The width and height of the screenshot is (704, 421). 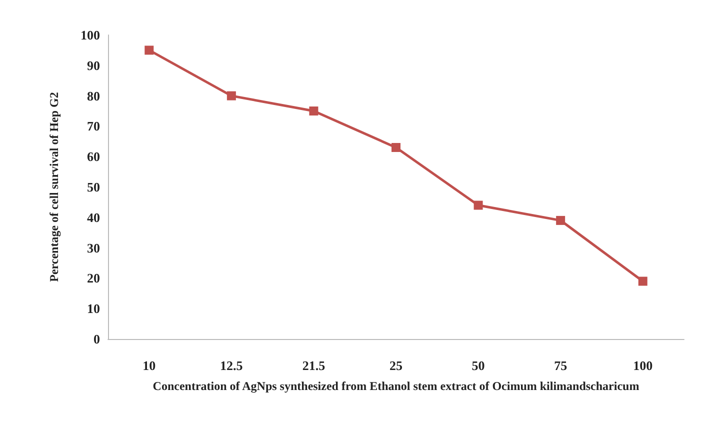 What do you see at coordinates (561, 365) in the screenshot?
I see `x-tick-label: 75` at bounding box center [561, 365].